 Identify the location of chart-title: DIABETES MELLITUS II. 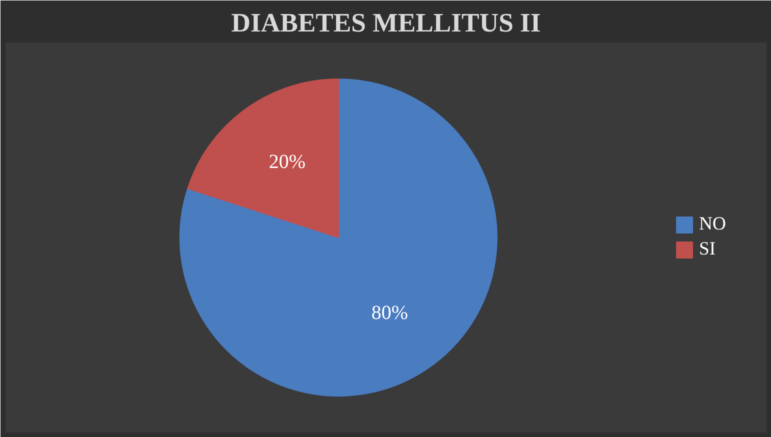
(386, 23).